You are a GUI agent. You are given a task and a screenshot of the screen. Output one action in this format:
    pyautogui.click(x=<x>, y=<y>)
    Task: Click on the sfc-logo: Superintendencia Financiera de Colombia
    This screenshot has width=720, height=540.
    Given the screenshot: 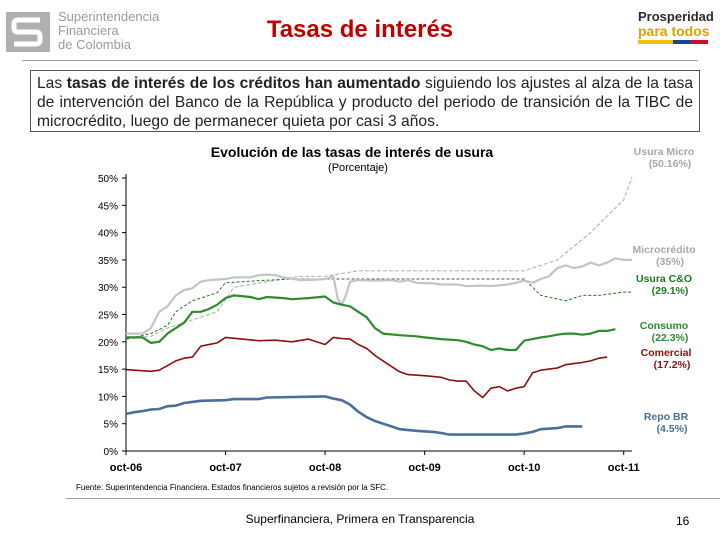 What is the action you would take?
    pyautogui.click(x=91, y=31)
    